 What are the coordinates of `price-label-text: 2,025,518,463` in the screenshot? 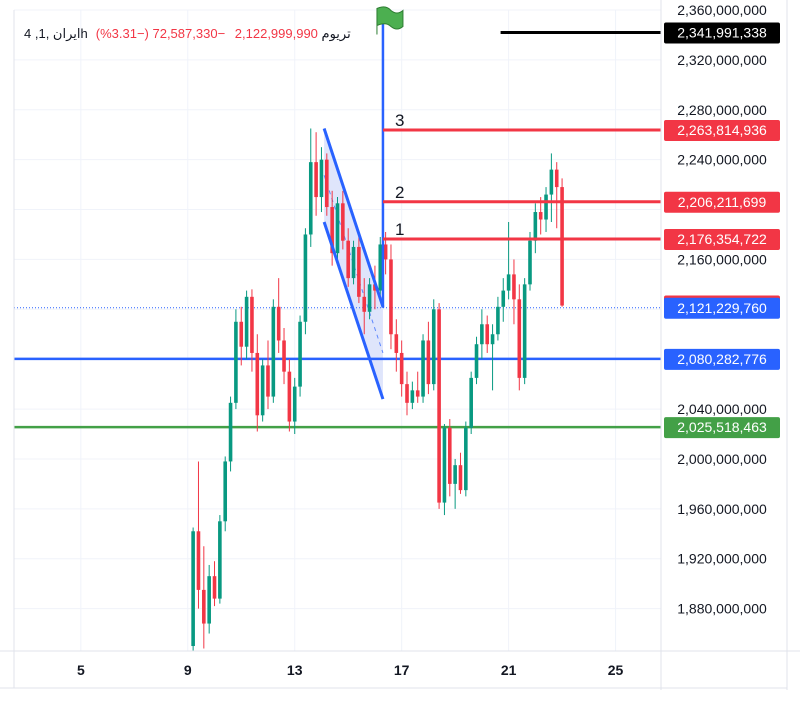 It's located at (722, 427).